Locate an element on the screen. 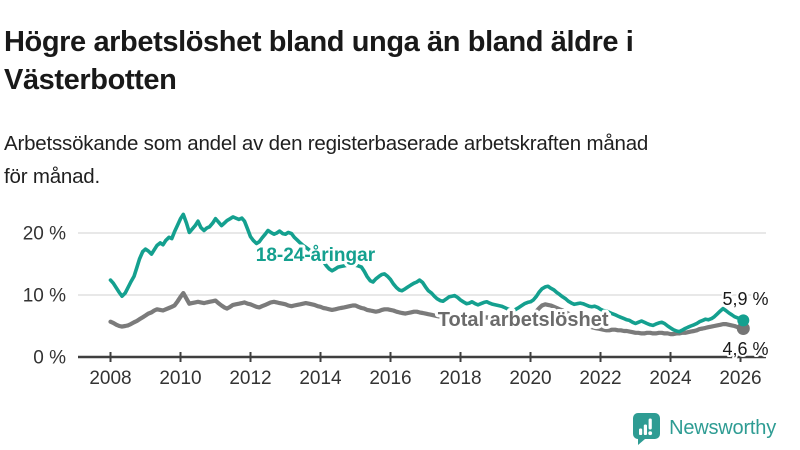 The image size is (800, 450). x-tick-label: 2018 is located at coordinates (460, 378).